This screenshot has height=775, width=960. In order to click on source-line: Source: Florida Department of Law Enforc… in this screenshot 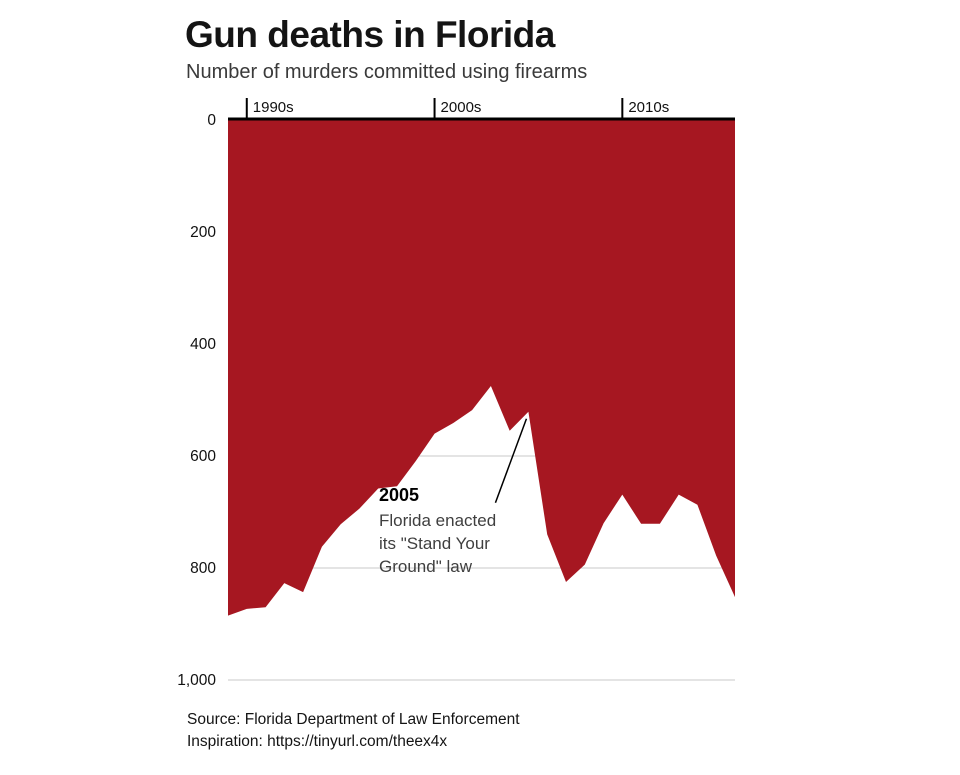, I will do `click(353, 719)`.